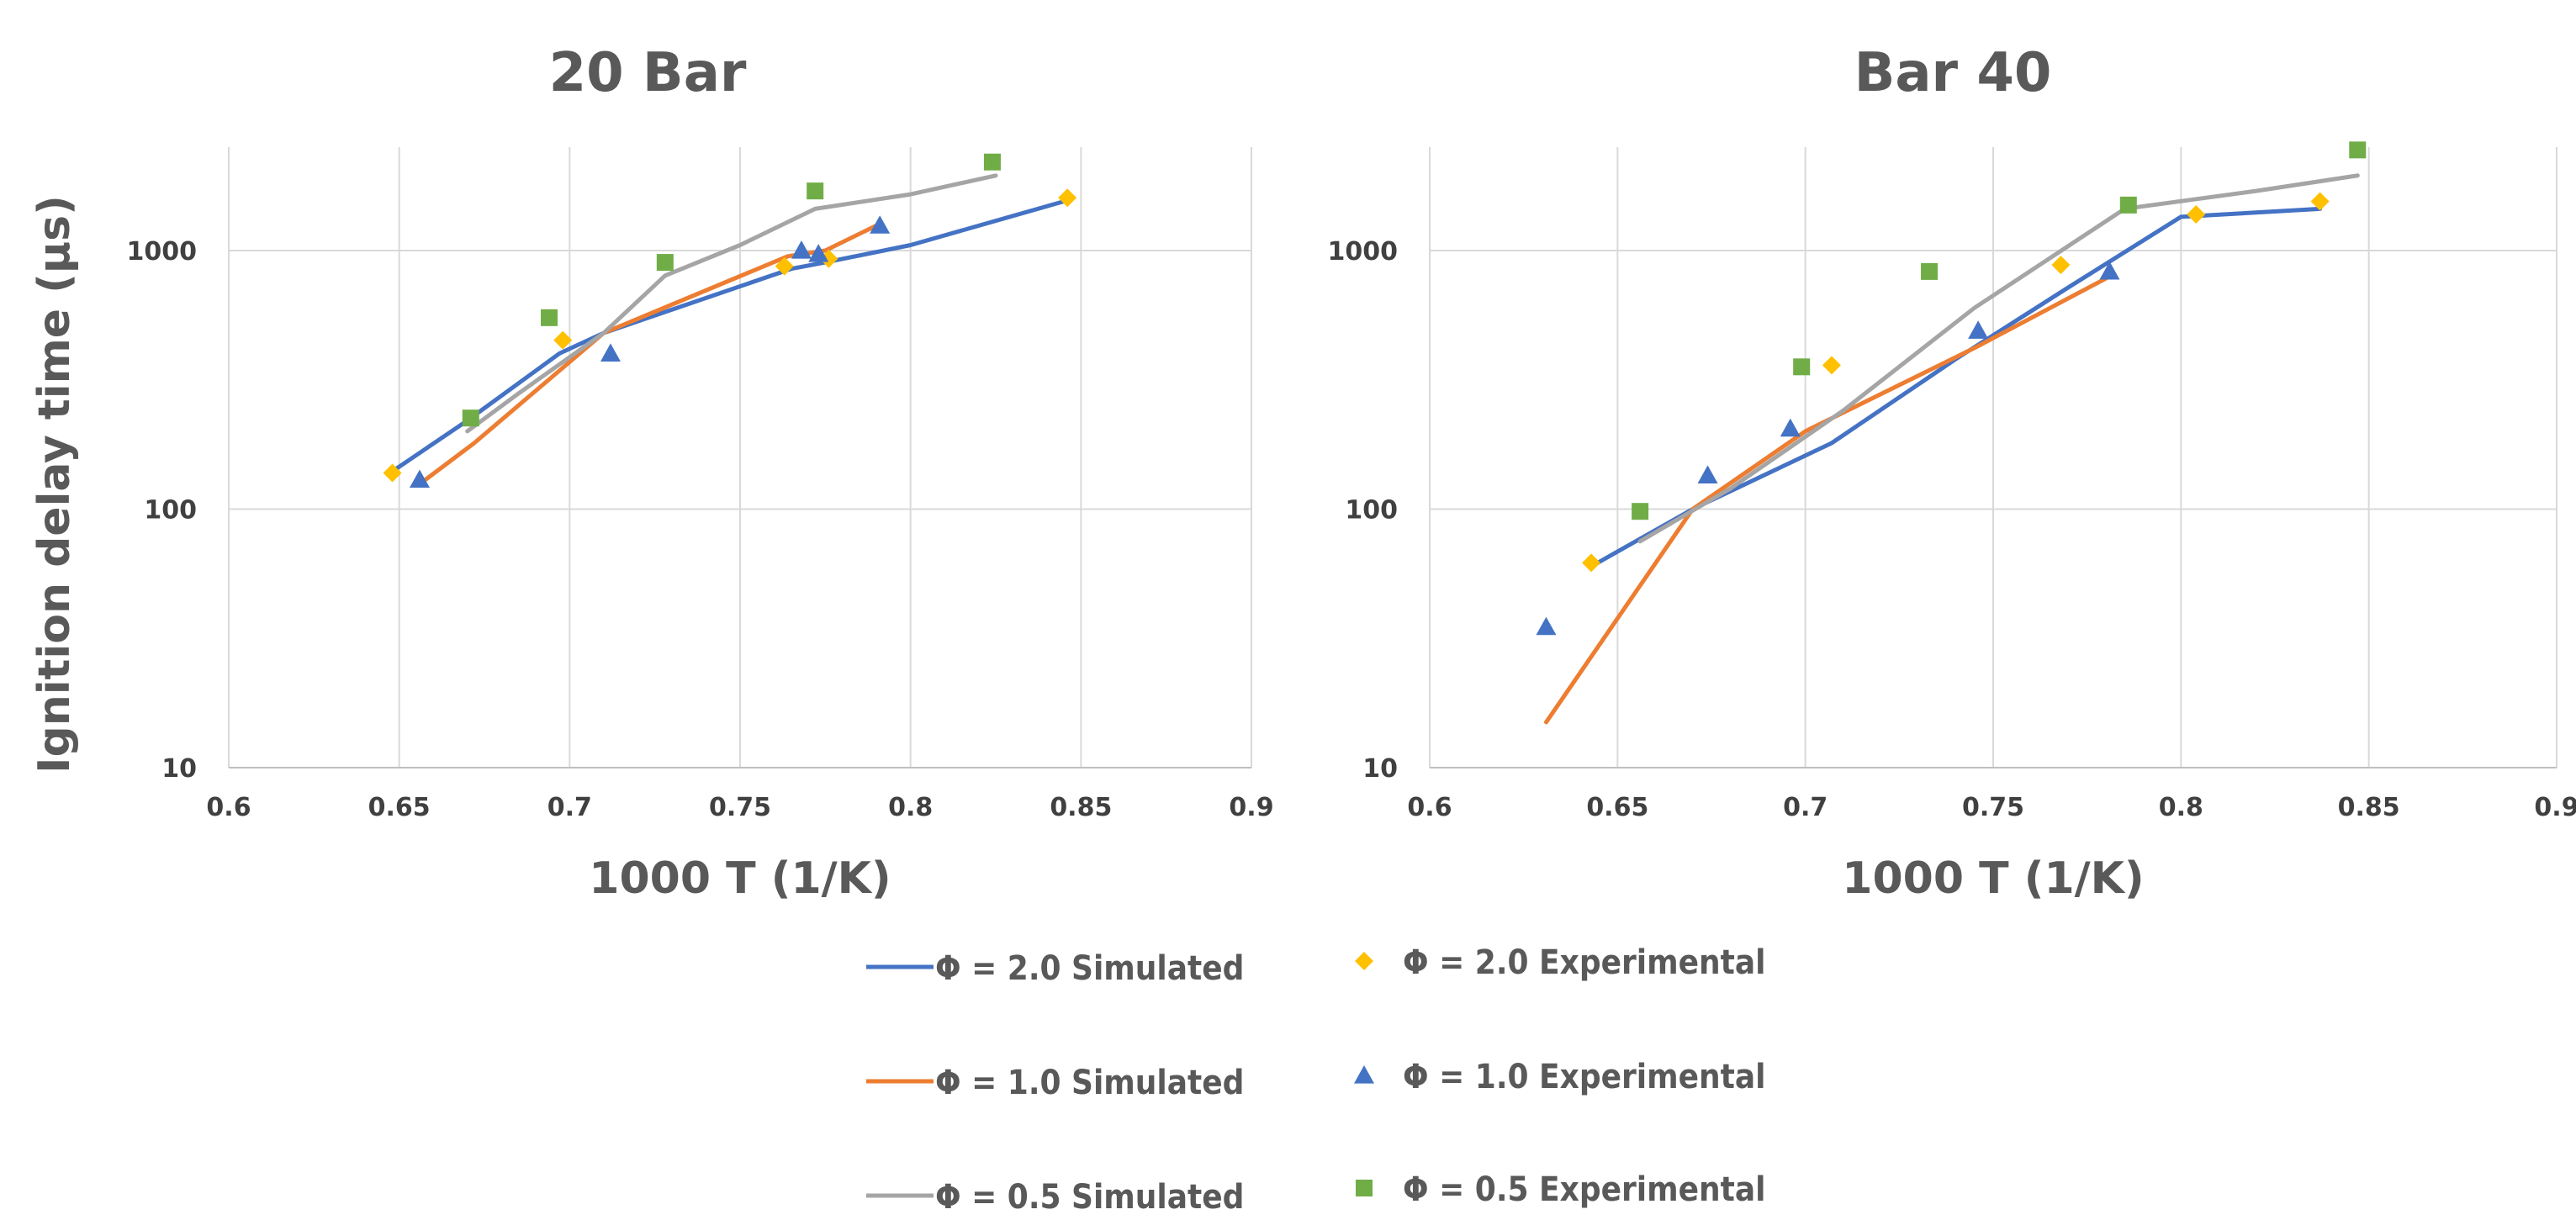  I want to click on legend-label: Φ = 0.5 Experimental, so click(1584, 1189).